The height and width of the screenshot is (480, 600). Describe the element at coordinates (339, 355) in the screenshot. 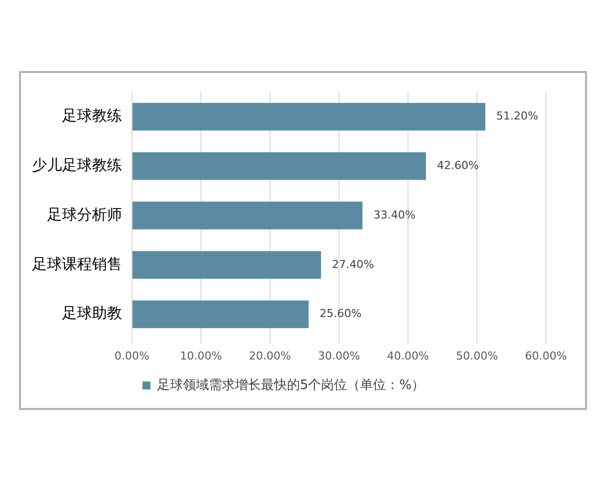

I see `x-tick-label: 30.00%` at that location.